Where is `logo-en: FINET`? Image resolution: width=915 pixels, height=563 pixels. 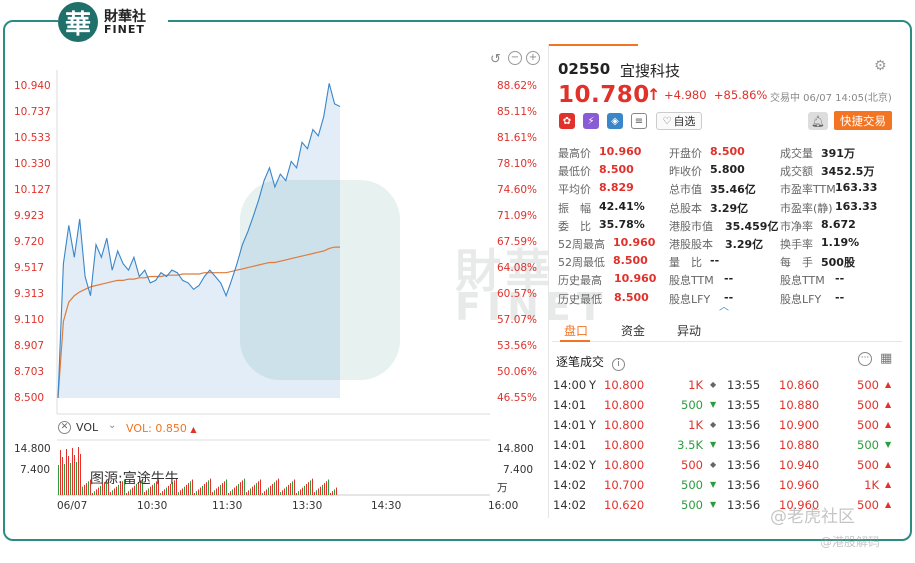
logo-en: FINET is located at coordinates (124, 29).